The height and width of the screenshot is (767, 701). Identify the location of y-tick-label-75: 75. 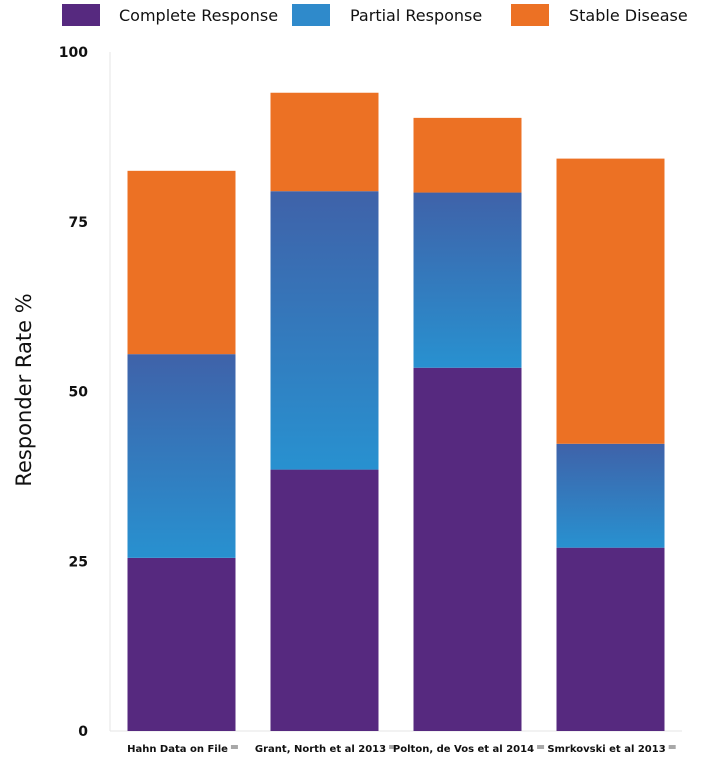
(78, 223).